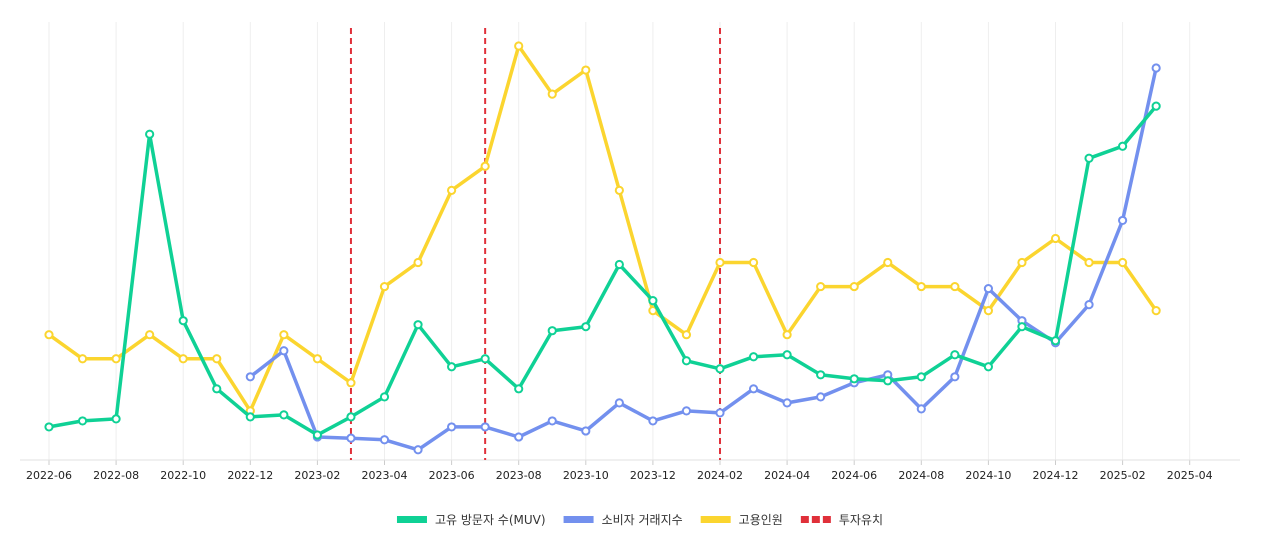  What do you see at coordinates (741, 520) in the screenshot?
I see `legend-item: 고용인원` at bounding box center [741, 520].